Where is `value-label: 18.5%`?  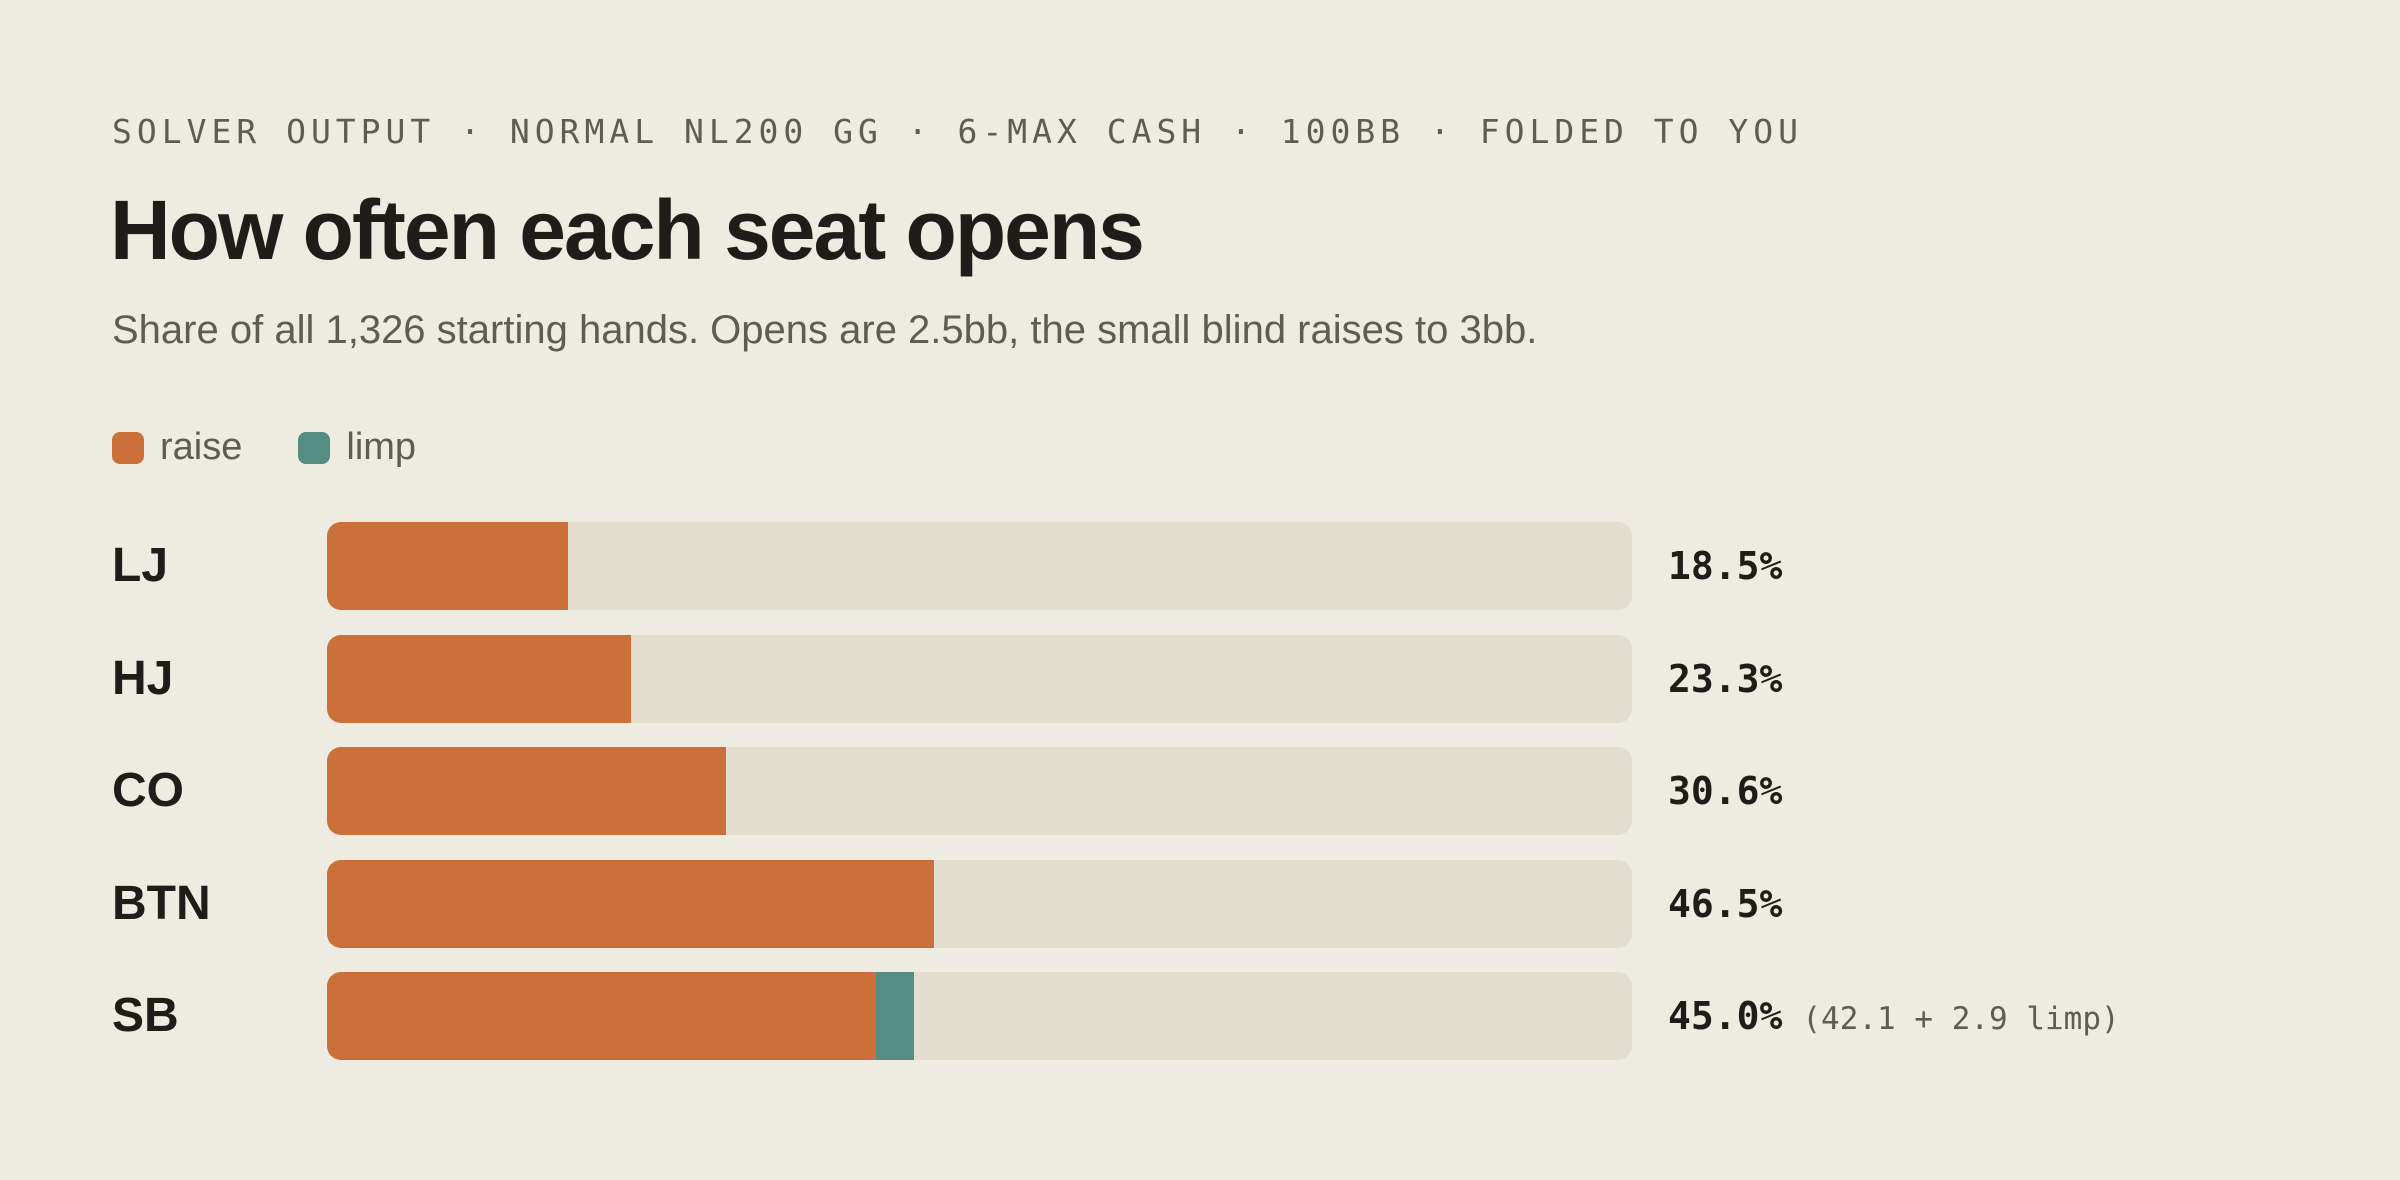
value-label: 18.5% is located at coordinates (1725, 566).